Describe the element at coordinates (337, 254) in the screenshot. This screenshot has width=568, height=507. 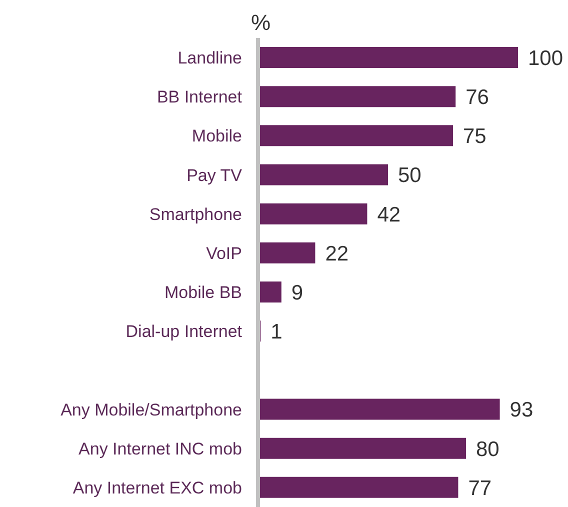
I see `data-label: 22` at that location.